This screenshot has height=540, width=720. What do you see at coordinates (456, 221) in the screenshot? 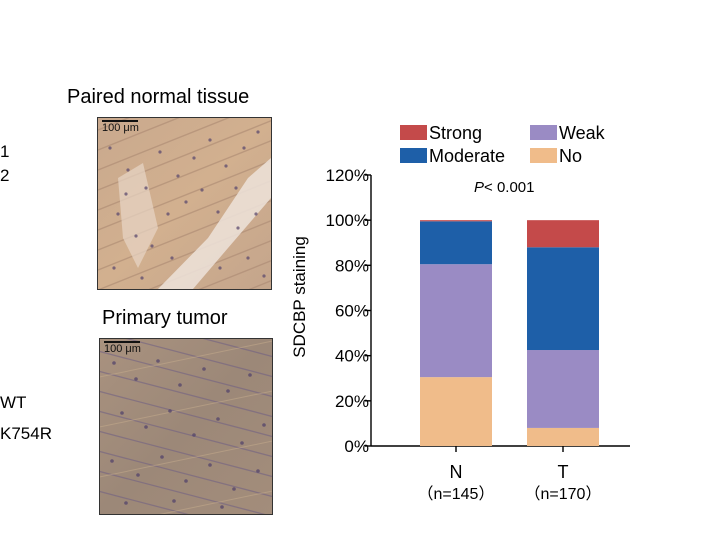
I see `bar-segment-strong-n` at bounding box center [456, 221].